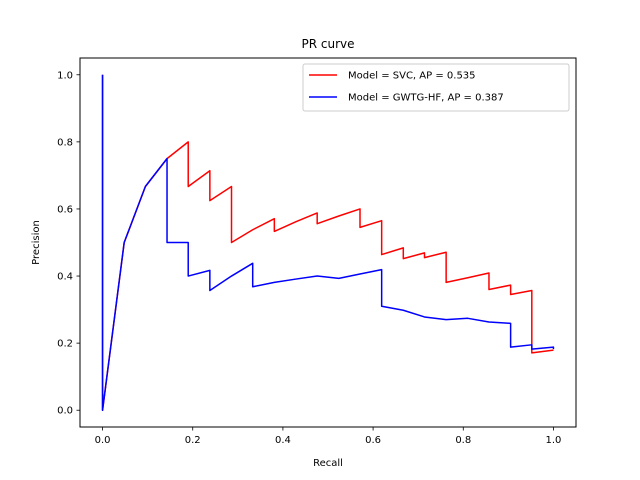  Describe the element at coordinates (426, 98) in the screenshot. I see `legend-label-2: Model = GWTG-HF, AP = 0.387` at that location.